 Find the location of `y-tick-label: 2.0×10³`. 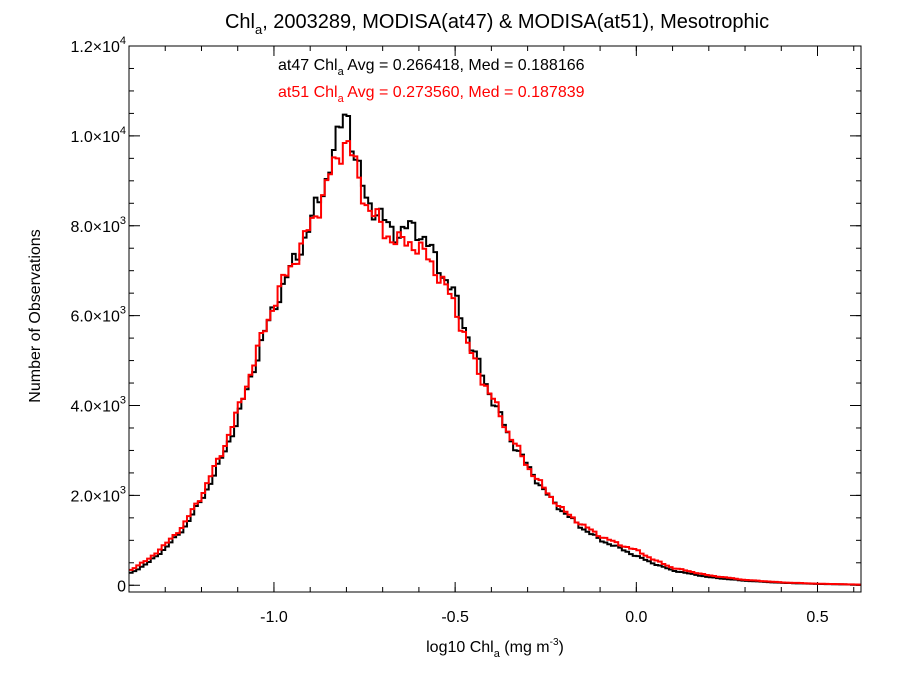

y-tick-label: 2.0×10³ is located at coordinates (98, 494).